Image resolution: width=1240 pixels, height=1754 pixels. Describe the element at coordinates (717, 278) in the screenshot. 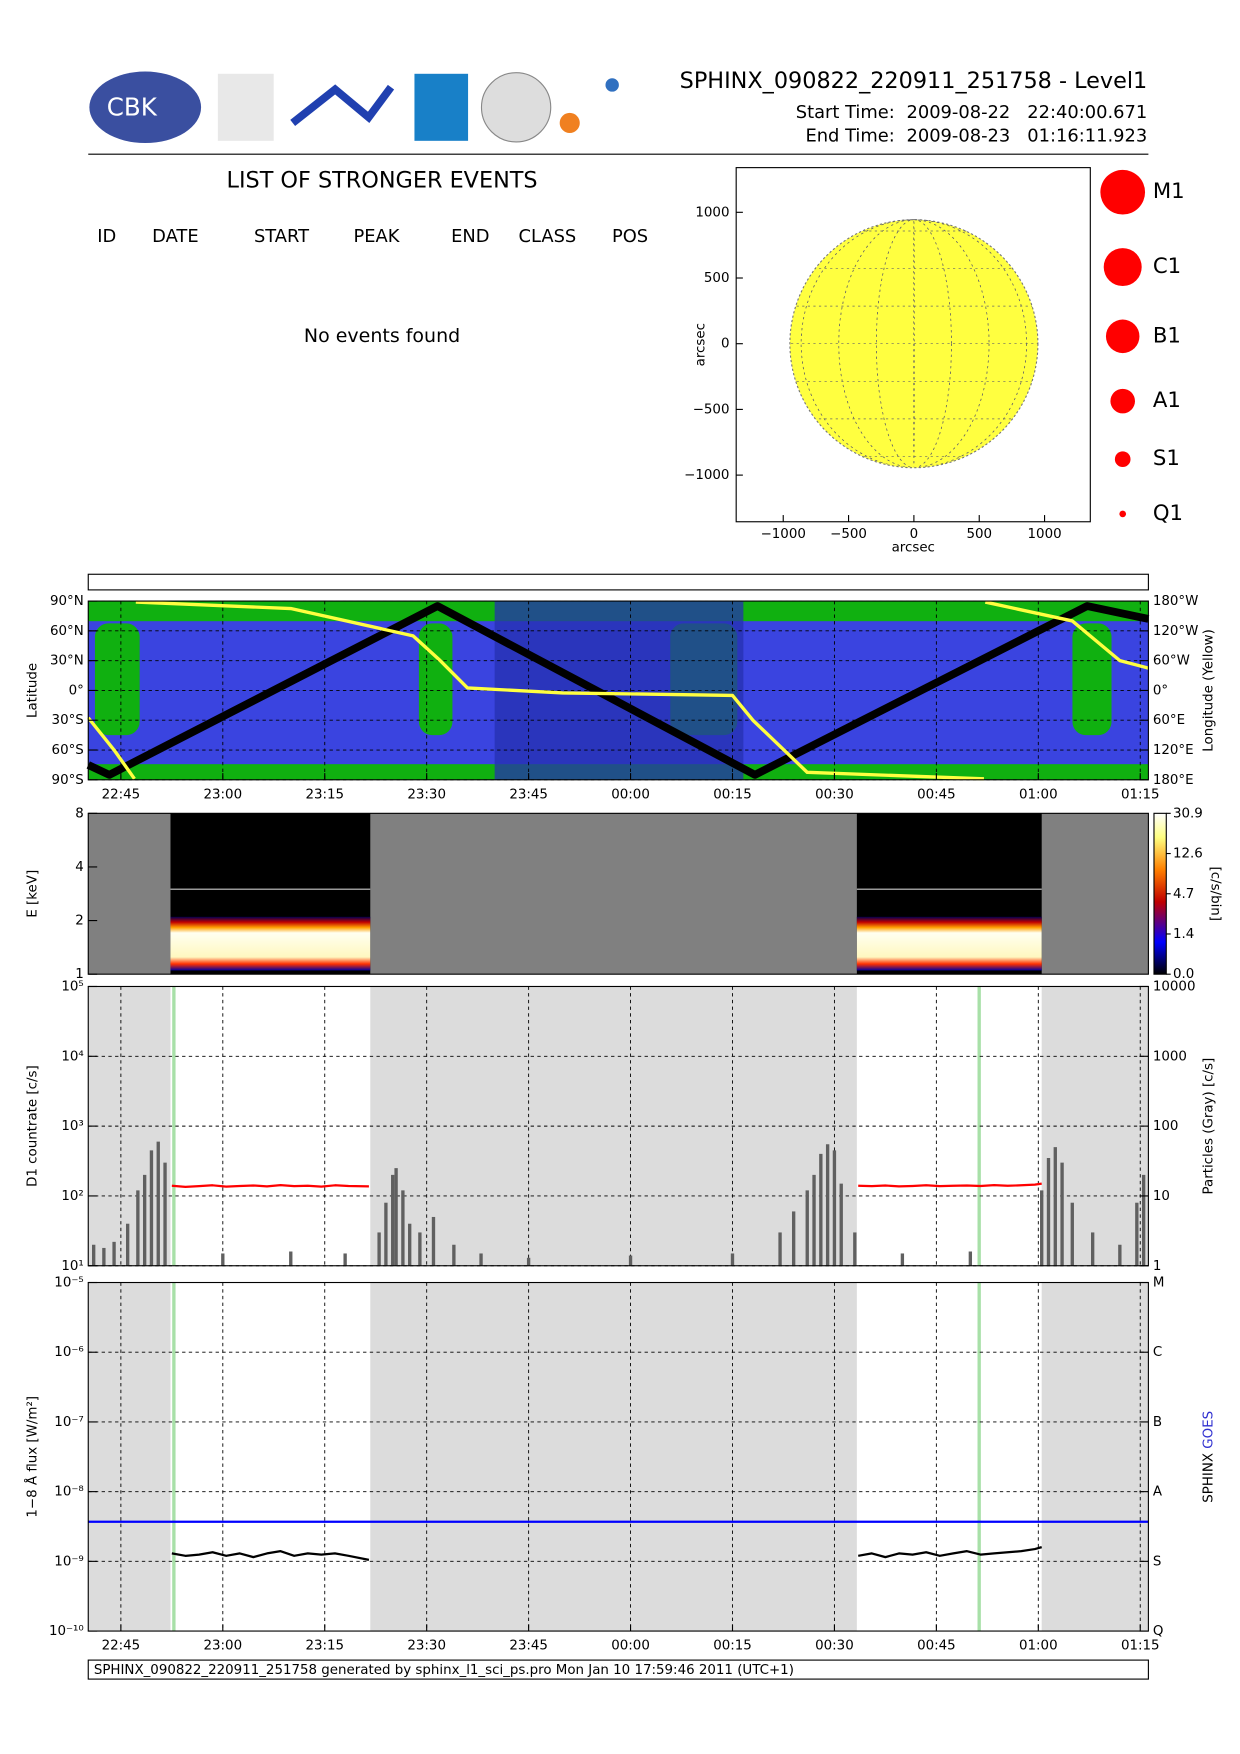

I see `y-tick-label: 500` at that location.